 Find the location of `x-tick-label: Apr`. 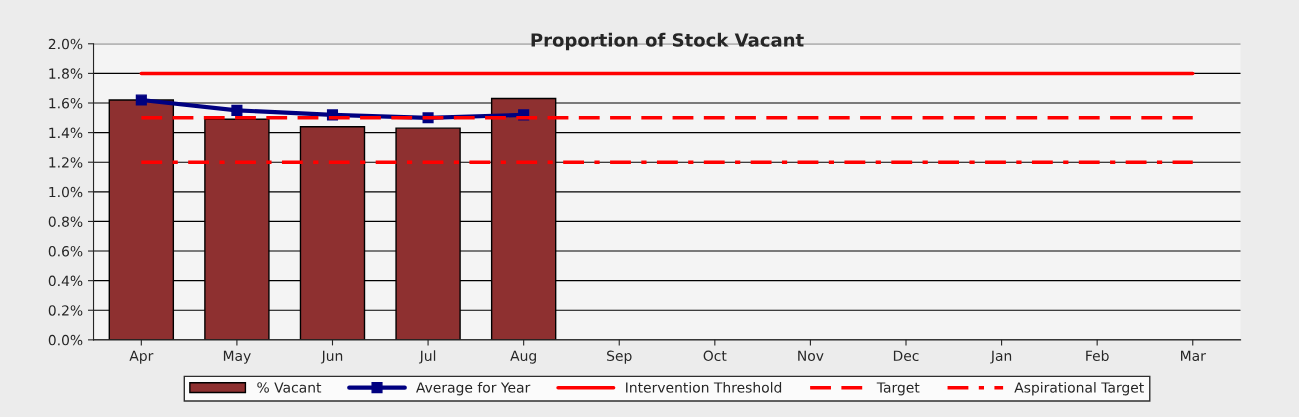

x-tick-label: Apr is located at coordinates (141, 357).